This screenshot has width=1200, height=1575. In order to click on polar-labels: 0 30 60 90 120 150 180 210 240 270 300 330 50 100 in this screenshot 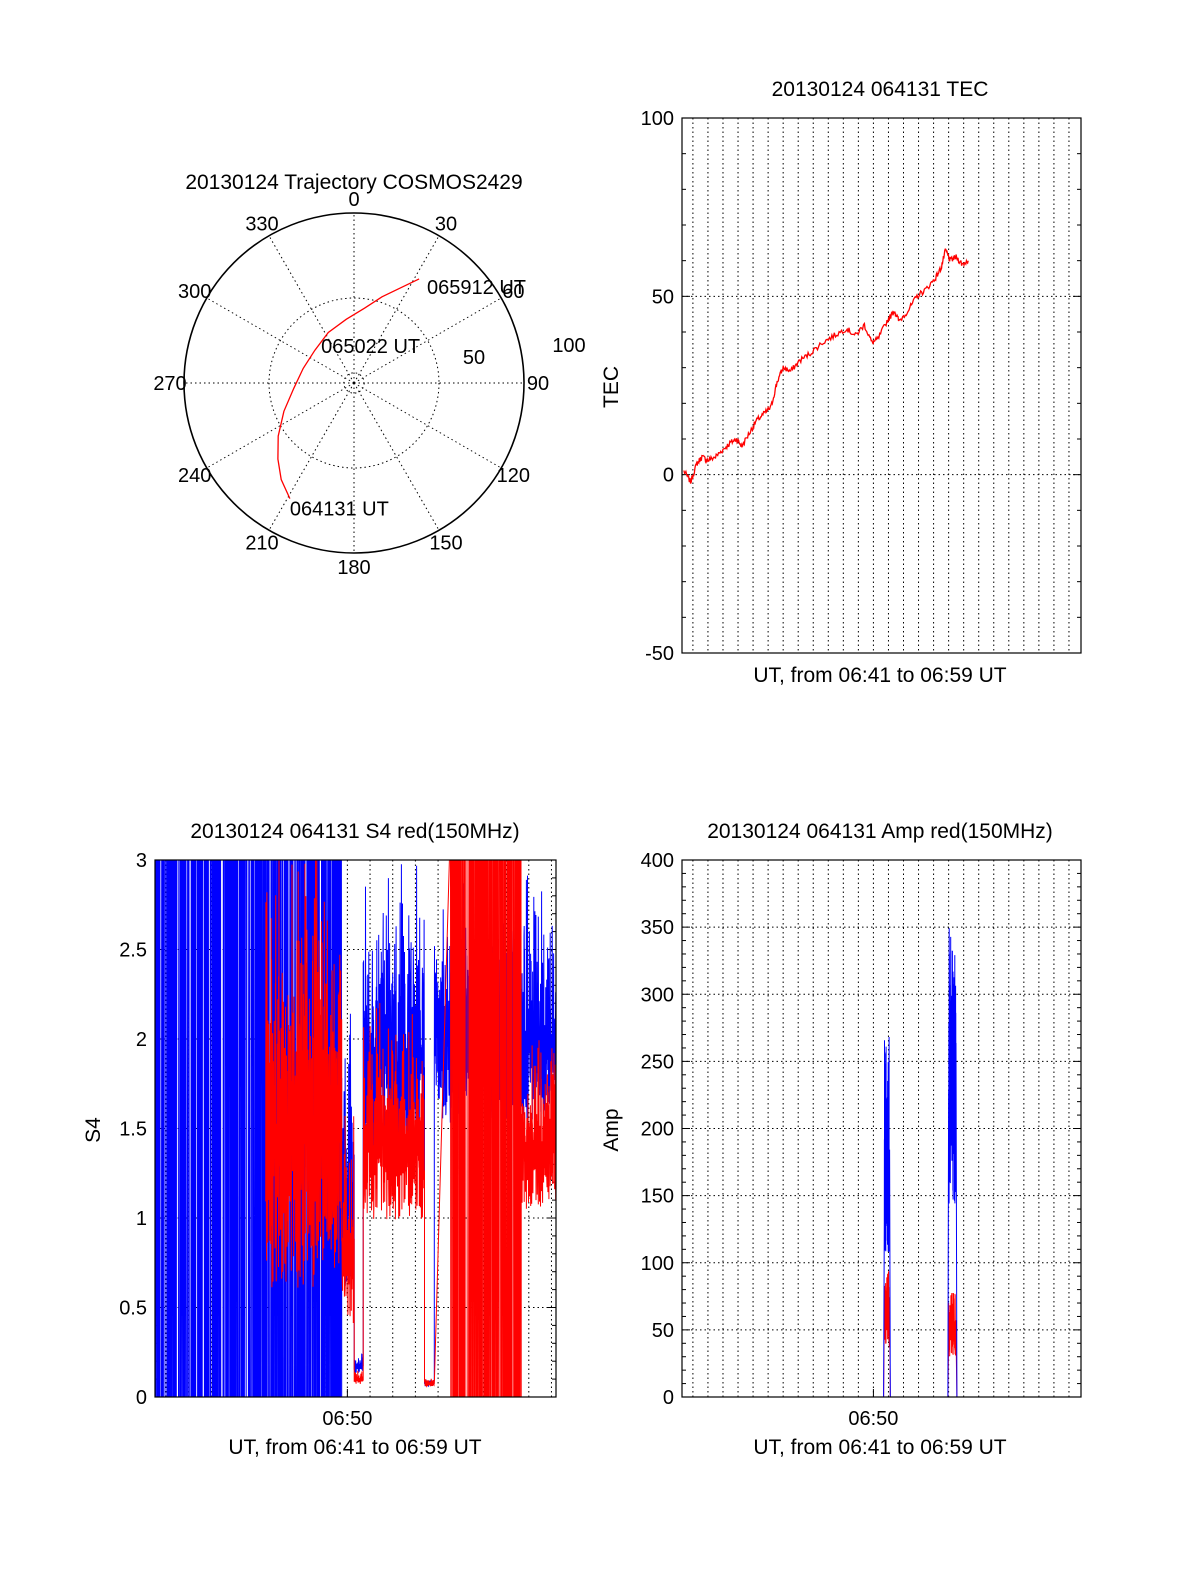, I will do `click(369, 384)`.